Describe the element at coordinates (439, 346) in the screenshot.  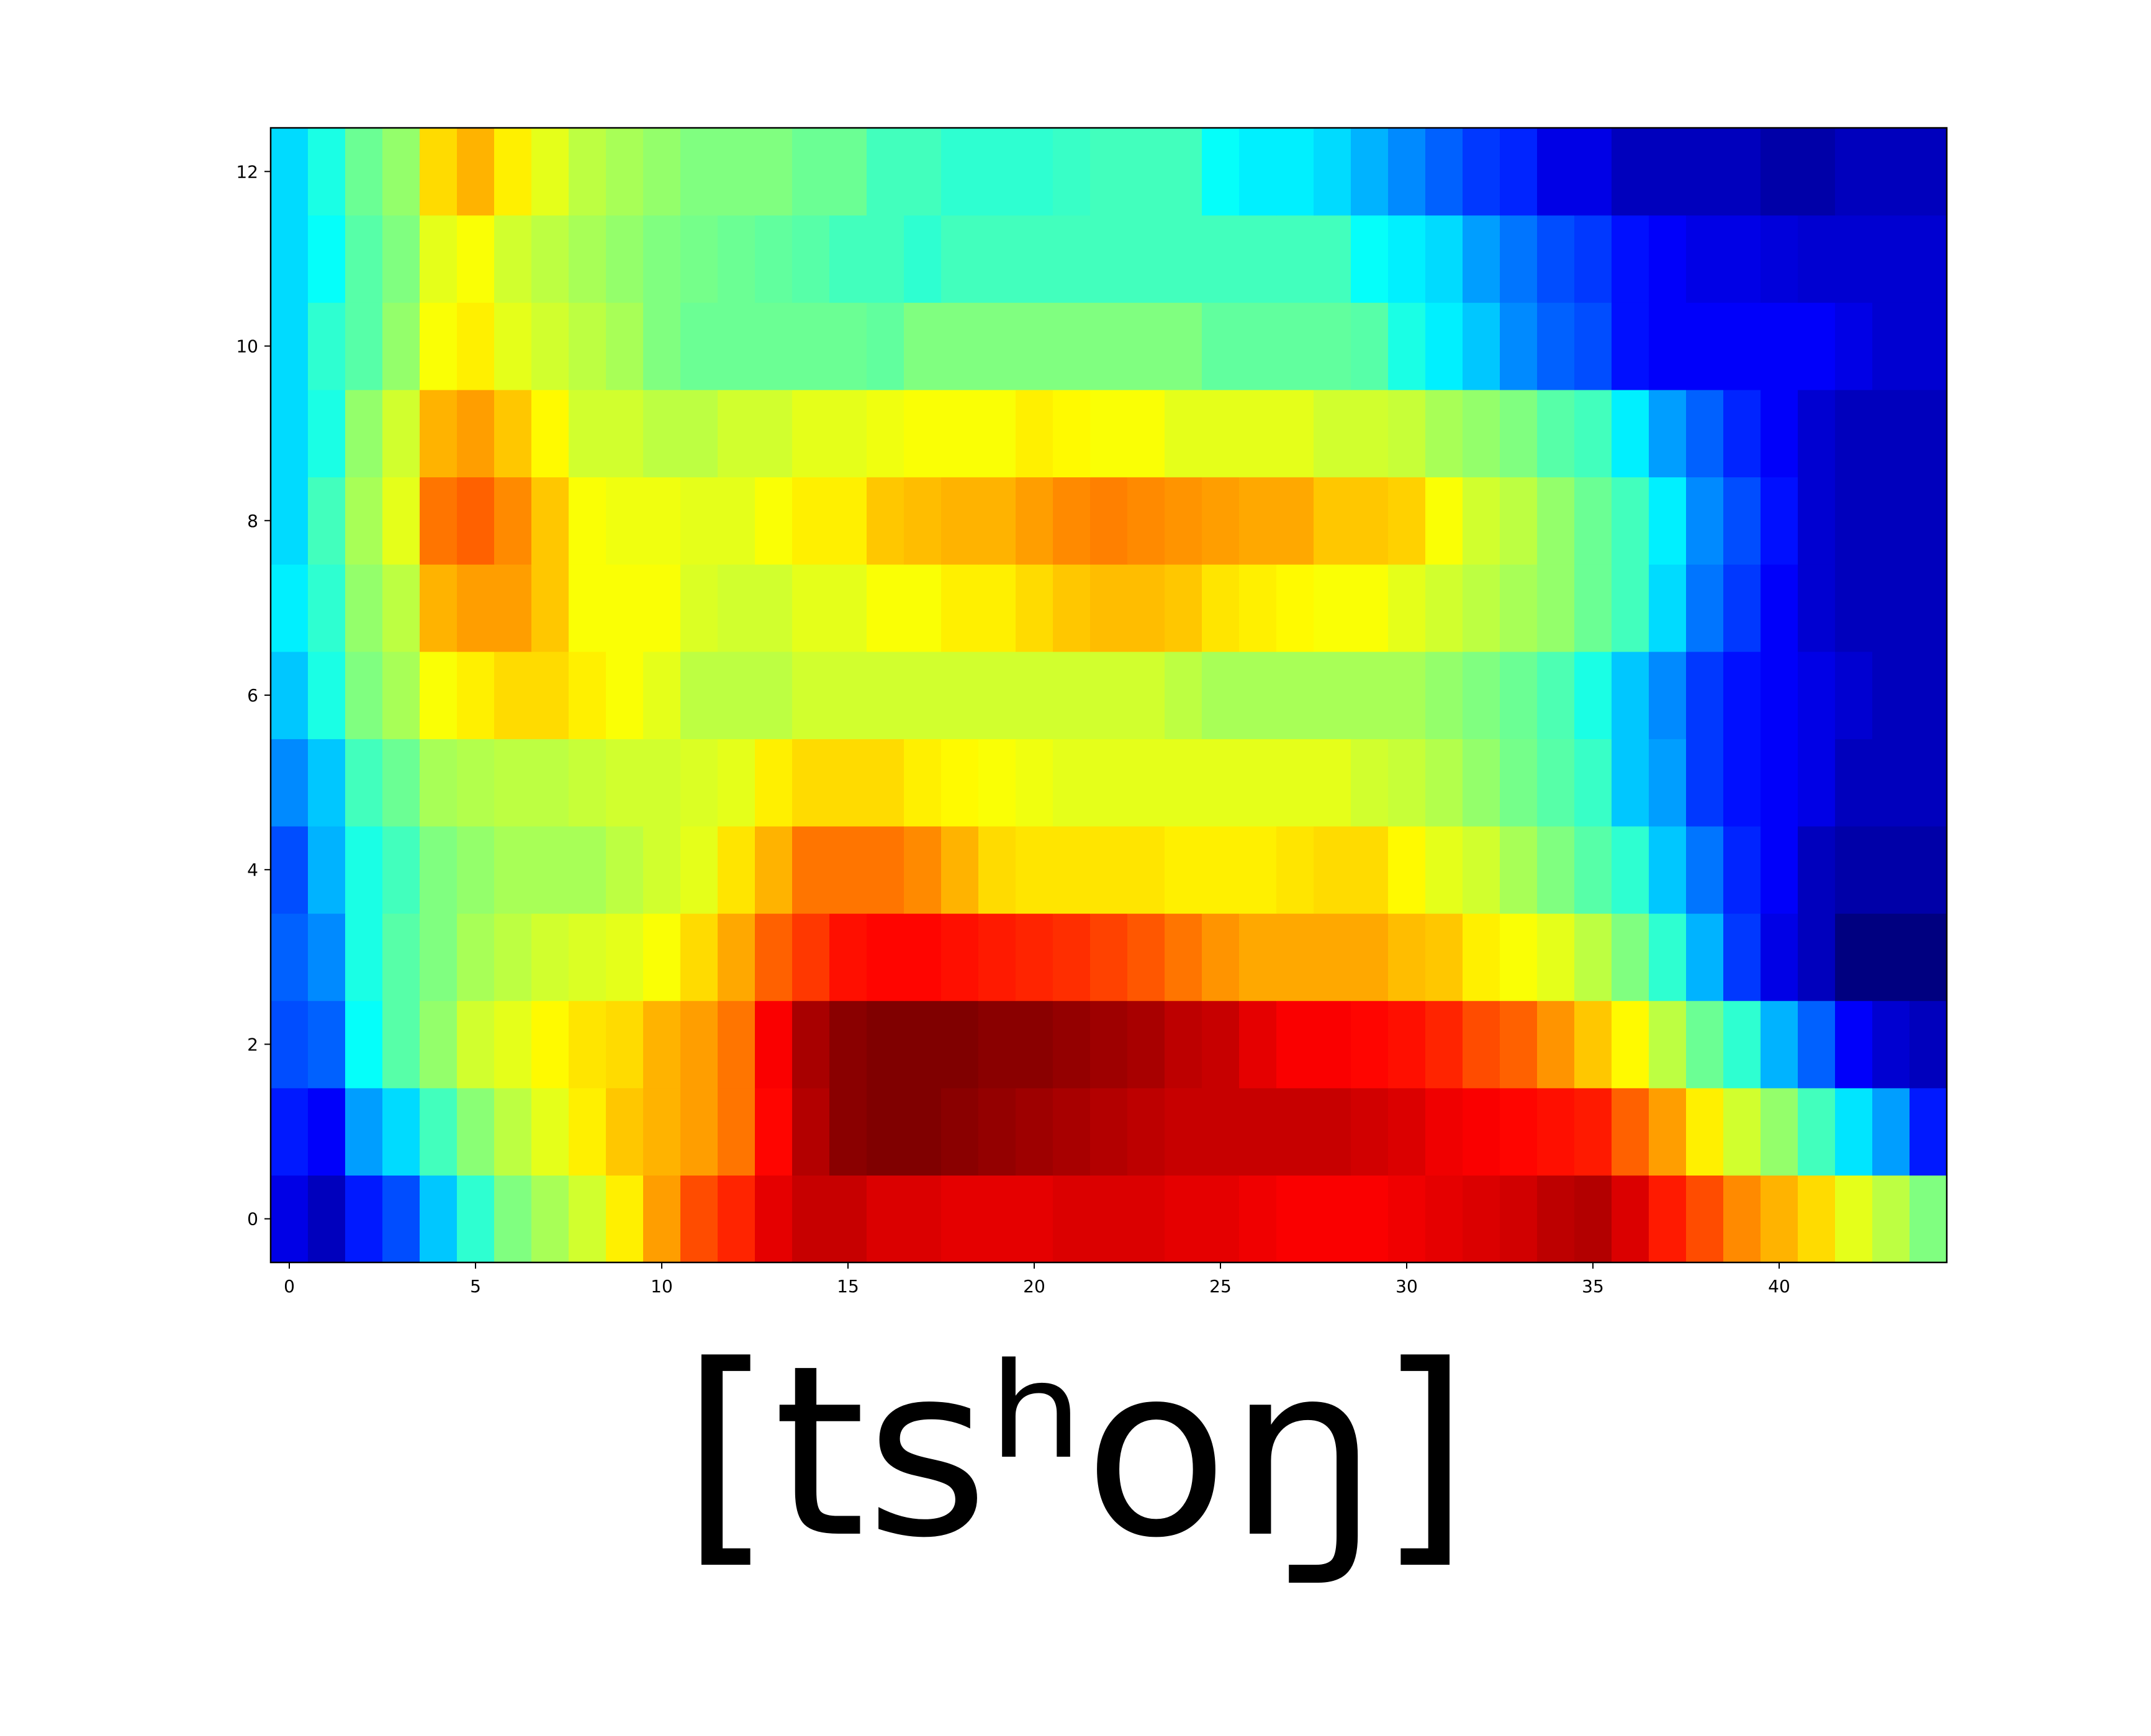
I see `heatmap-cell-r10-c4` at that location.